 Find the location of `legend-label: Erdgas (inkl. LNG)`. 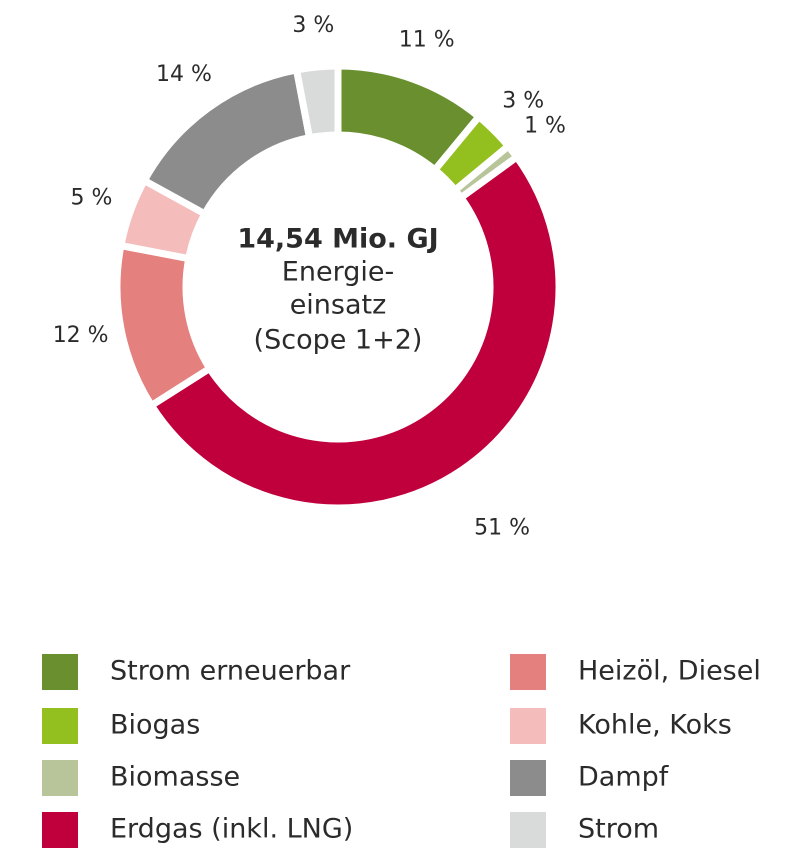

legend-label: Erdgas (inkl. LNG) is located at coordinates (231, 829).